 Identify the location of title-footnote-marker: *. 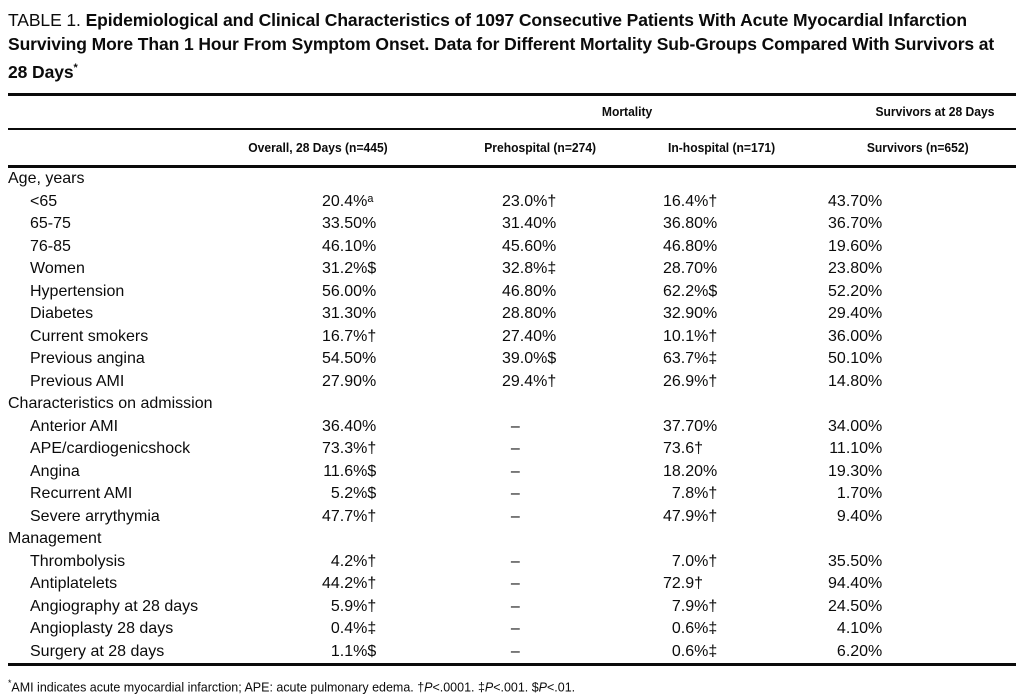
(75, 68).